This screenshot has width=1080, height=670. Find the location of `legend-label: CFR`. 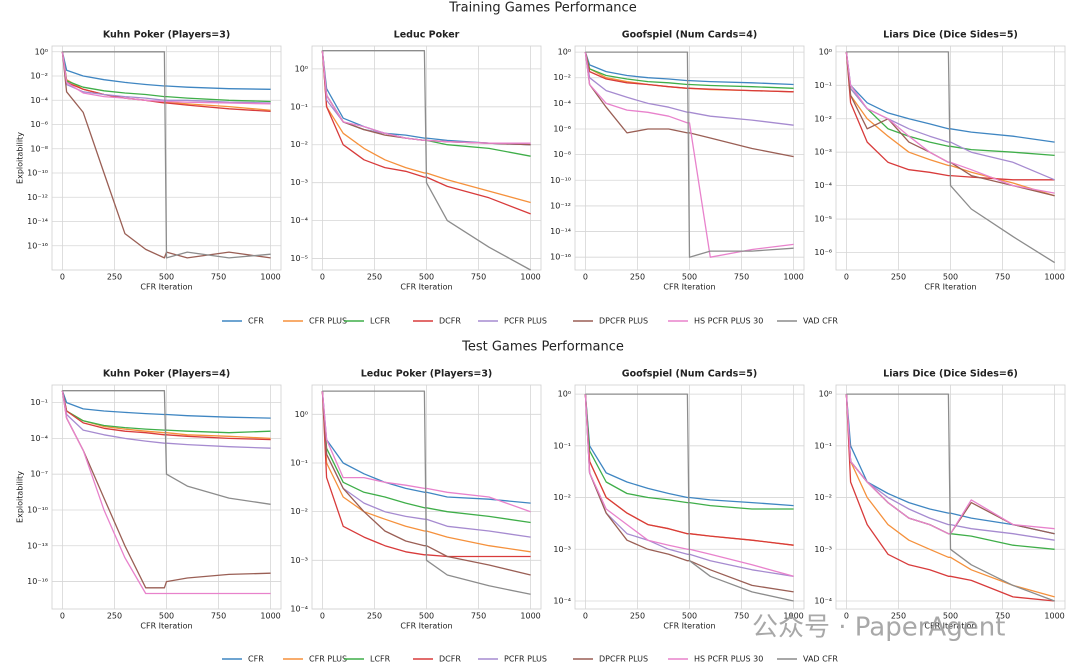

legend-label: CFR is located at coordinates (256, 321).